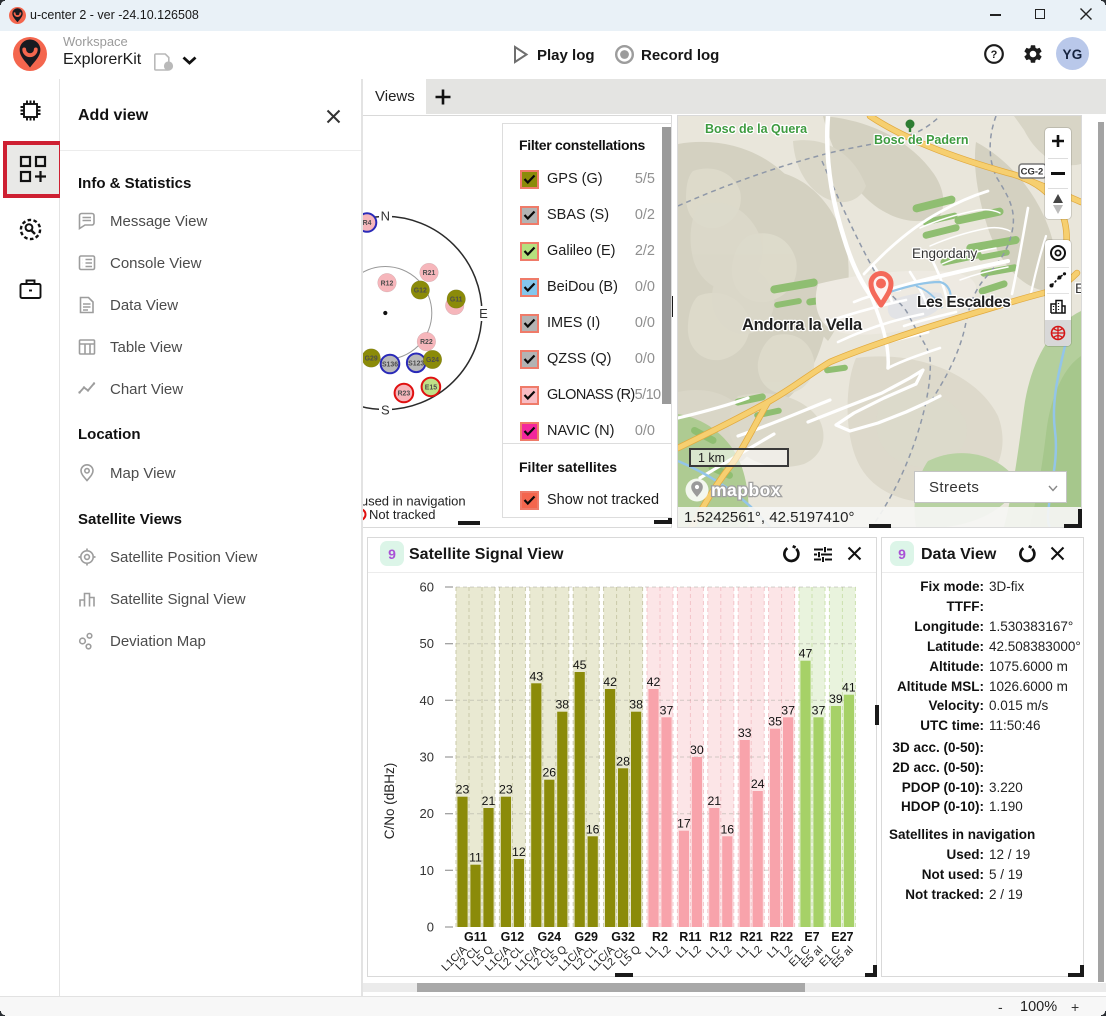 The image size is (1106, 1016). Describe the element at coordinates (389, 801) in the screenshot. I see `svg-text: C/No (dBHz)` at that location.